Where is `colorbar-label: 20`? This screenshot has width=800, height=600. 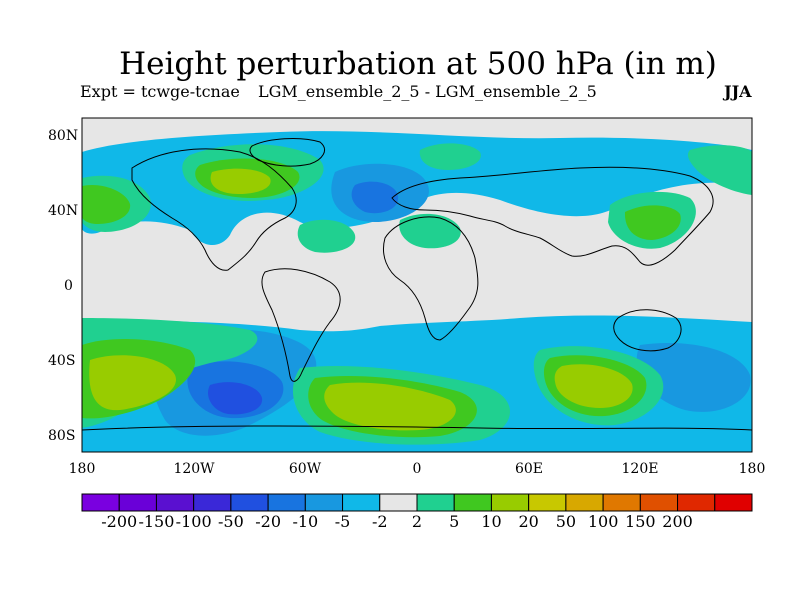 colorbar-label: 20 is located at coordinates (528, 521).